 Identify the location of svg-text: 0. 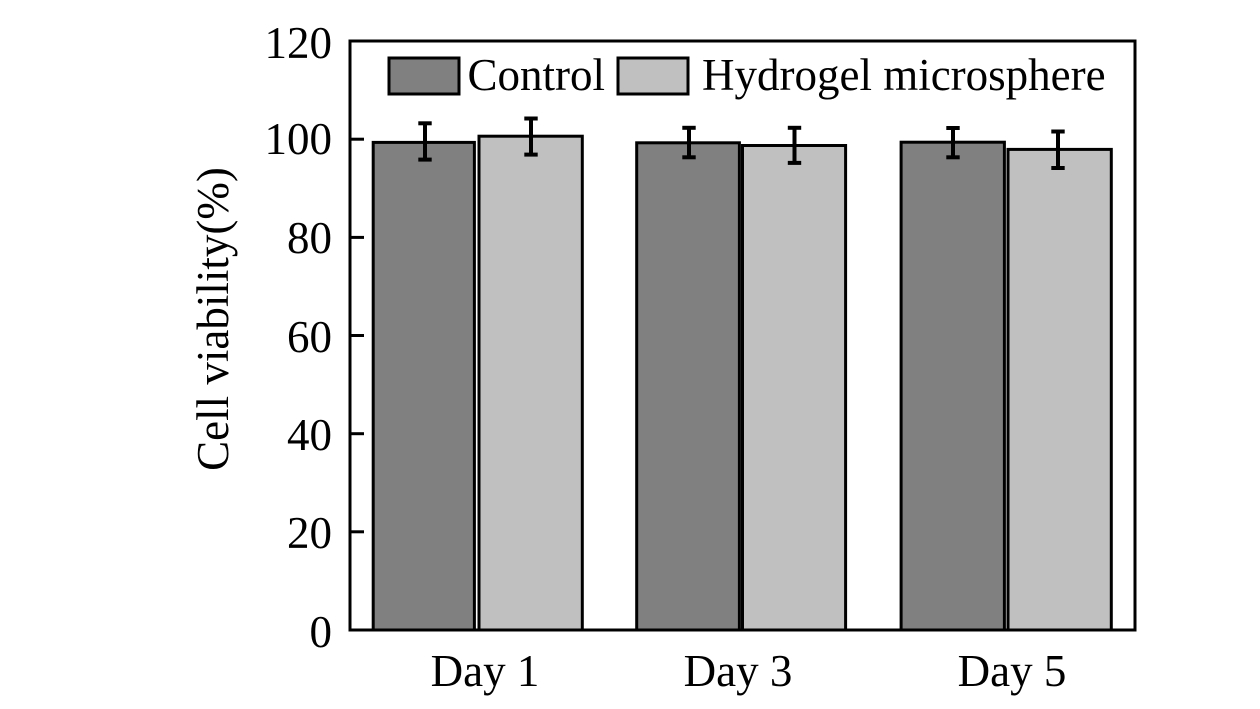
(321, 632).